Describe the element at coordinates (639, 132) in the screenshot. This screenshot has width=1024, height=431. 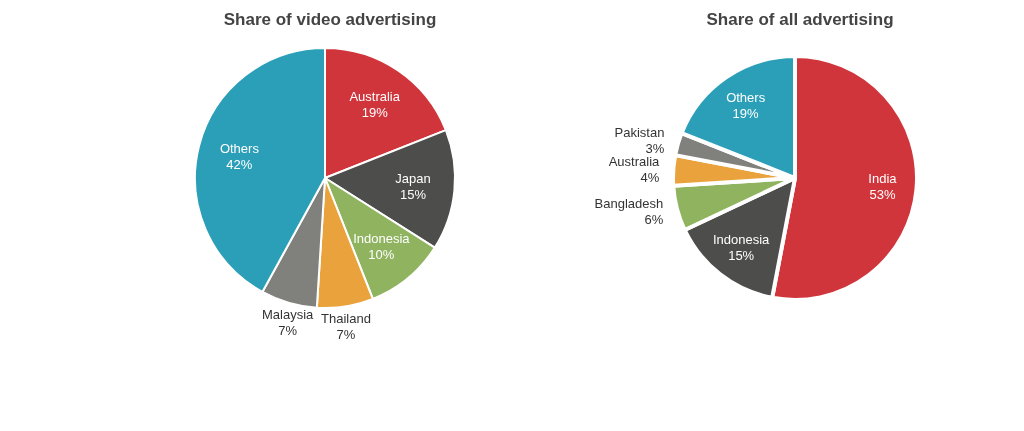
I see `slice-label: Pakistan` at that location.